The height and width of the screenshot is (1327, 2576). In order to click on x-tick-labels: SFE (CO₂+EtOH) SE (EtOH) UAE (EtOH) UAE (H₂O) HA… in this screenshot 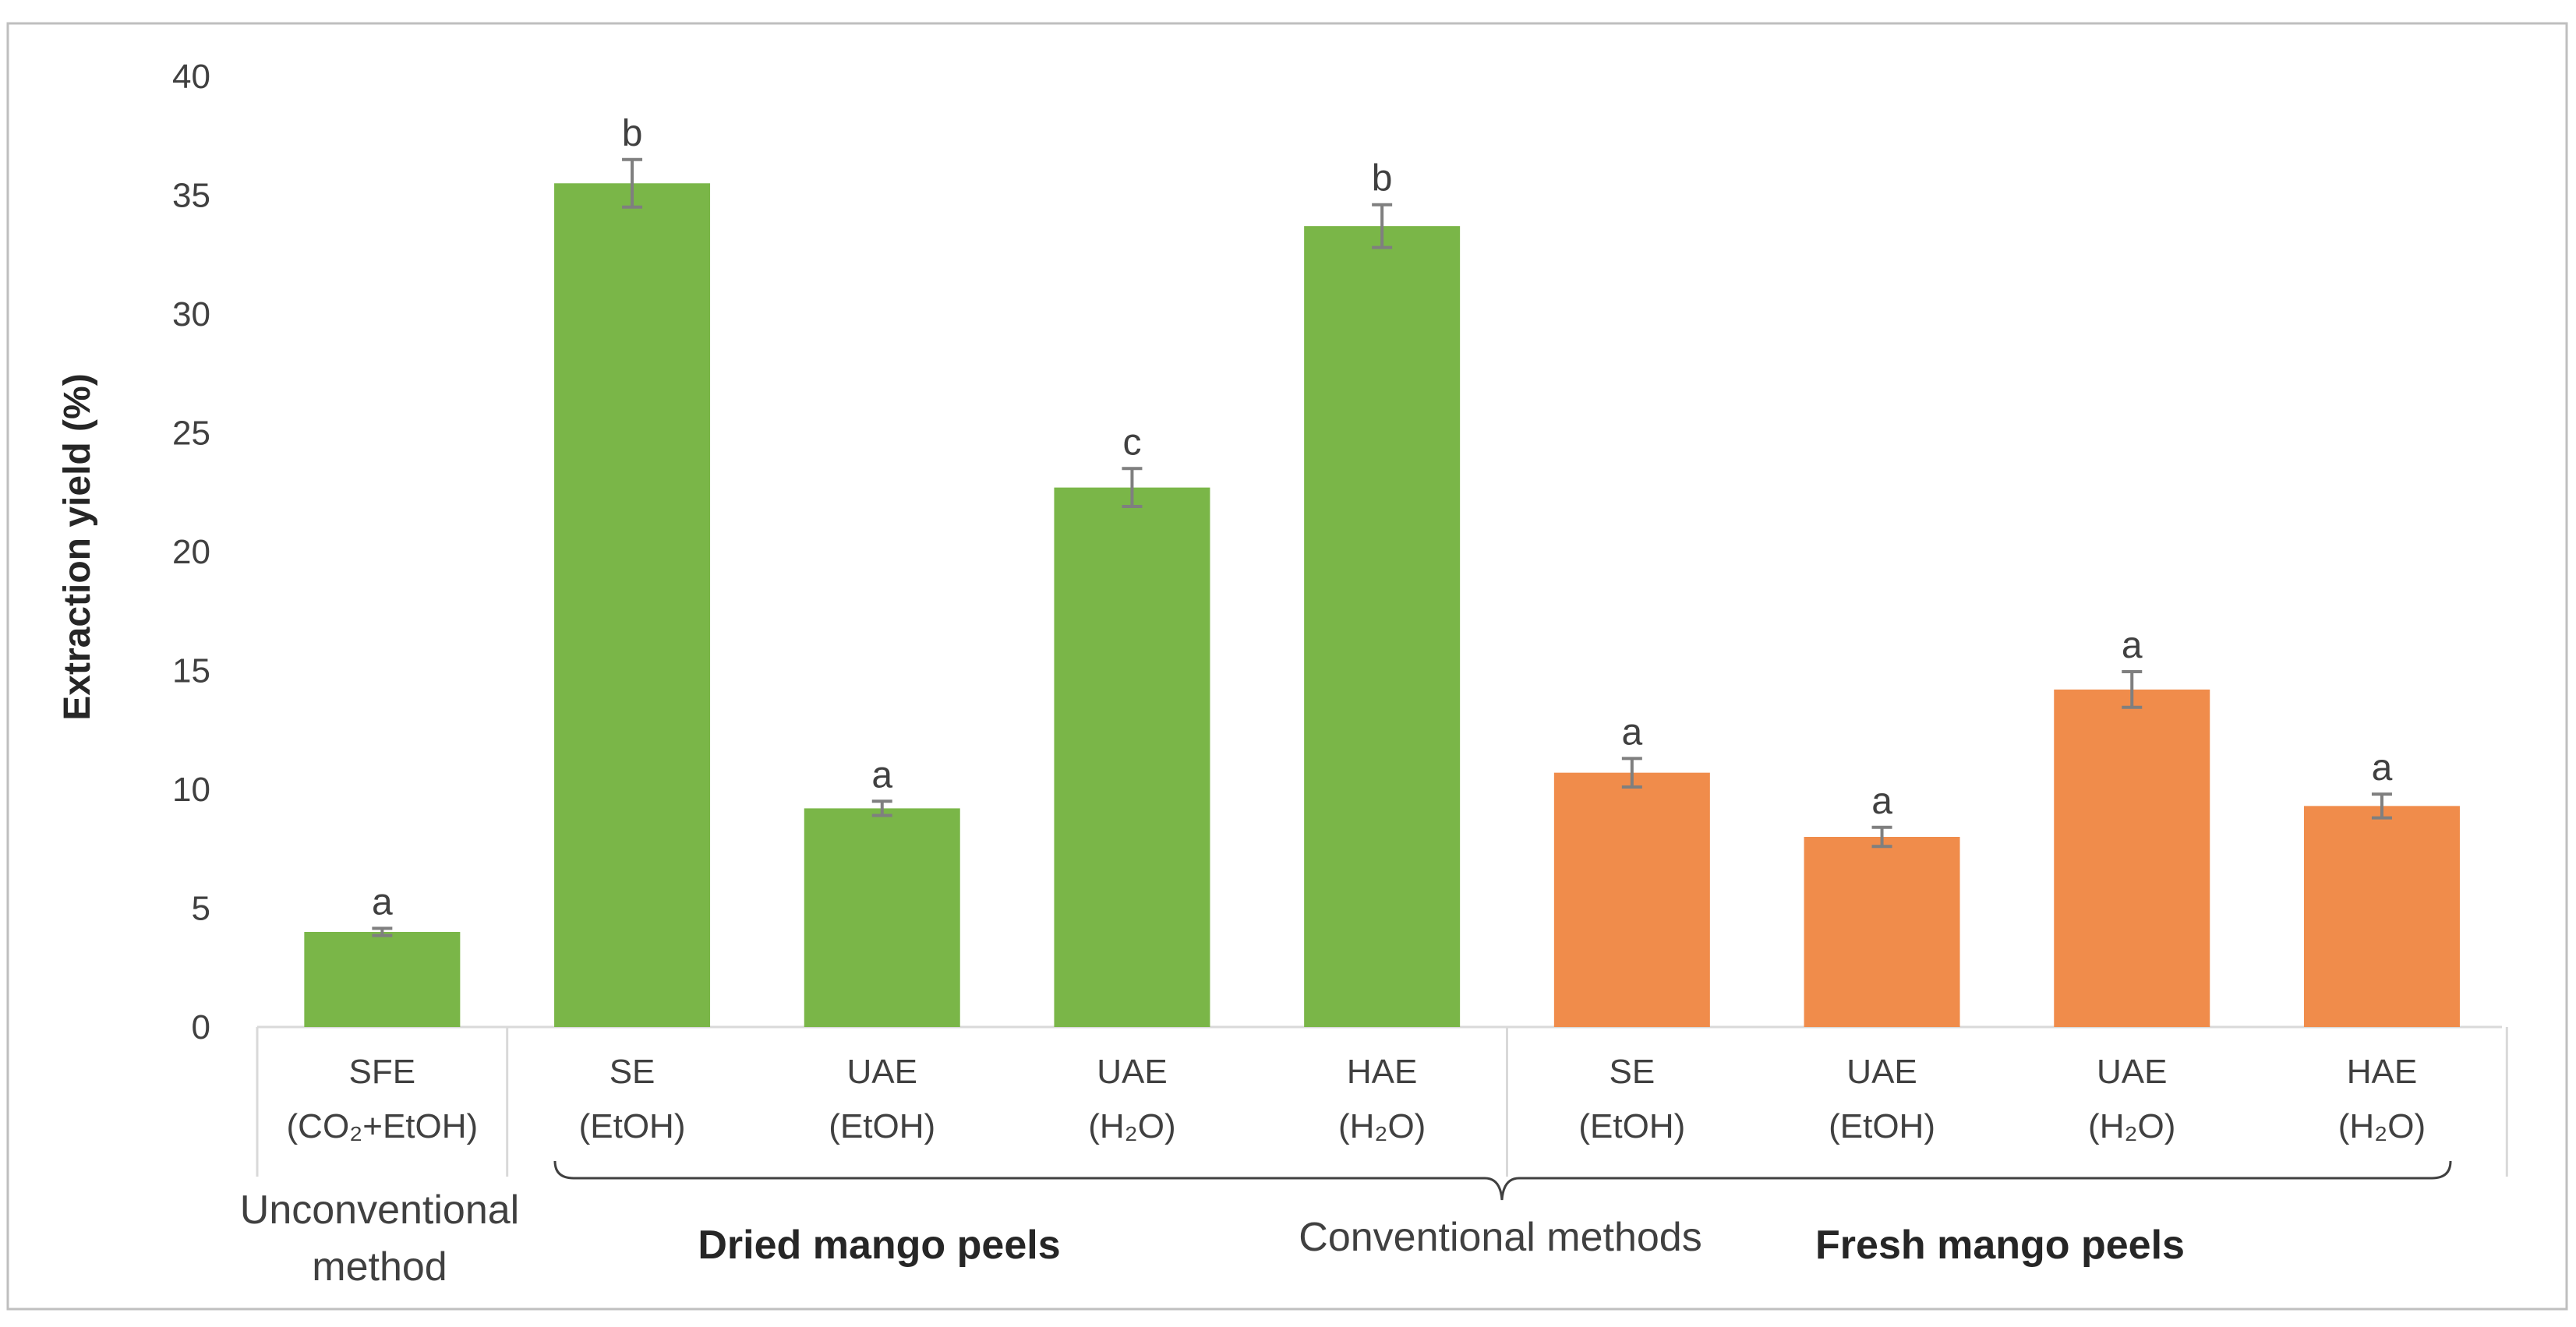, I will do `click(1356, 1099)`.